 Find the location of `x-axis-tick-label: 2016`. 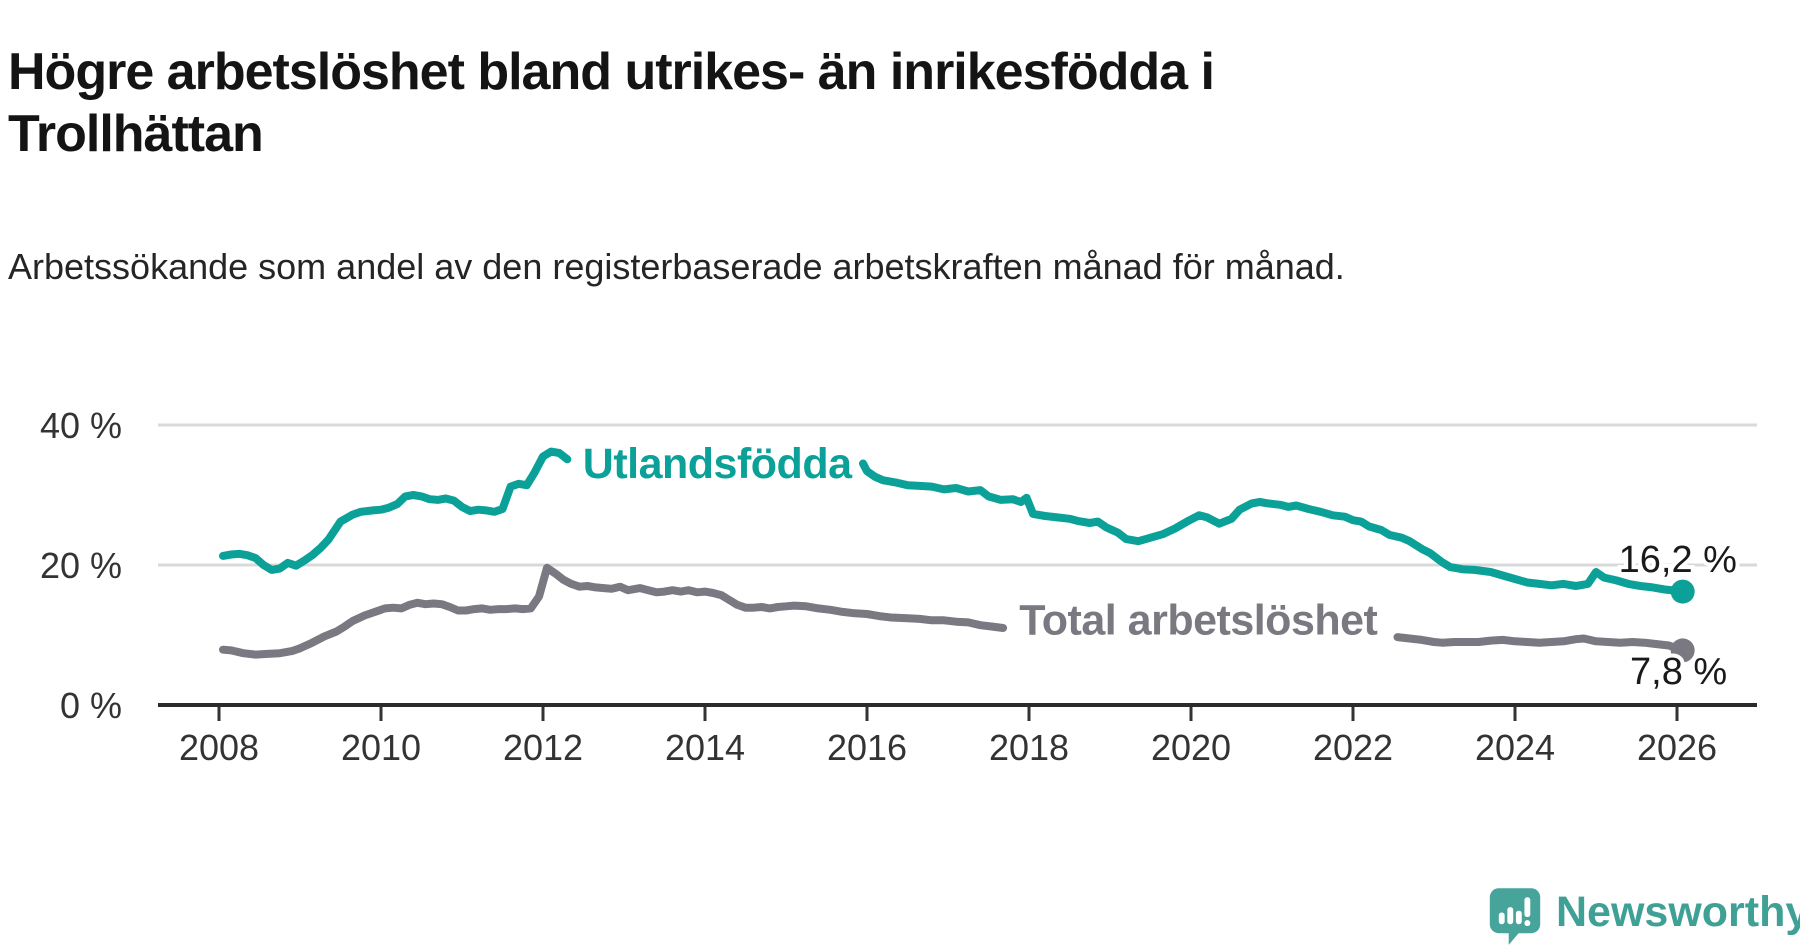

x-axis-tick-label: 2016 is located at coordinates (867, 747).